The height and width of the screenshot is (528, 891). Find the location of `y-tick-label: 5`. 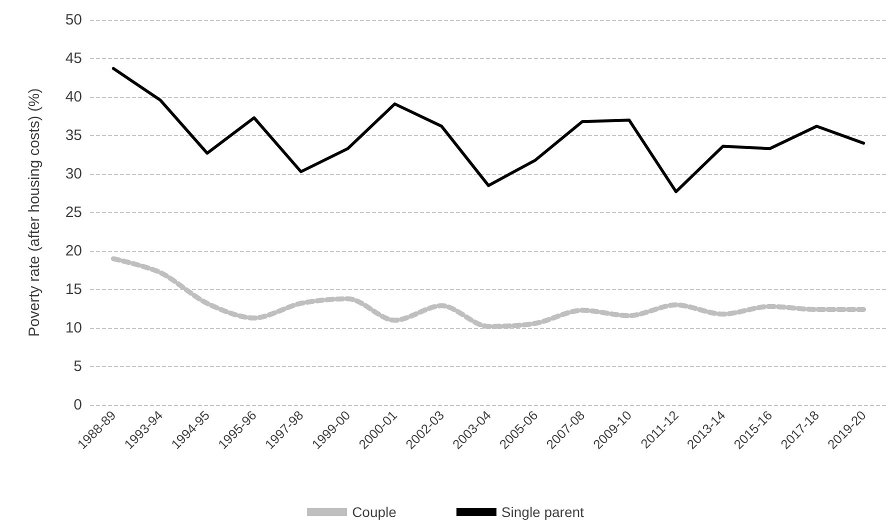

y-tick-label: 5 is located at coordinates (78, 366).